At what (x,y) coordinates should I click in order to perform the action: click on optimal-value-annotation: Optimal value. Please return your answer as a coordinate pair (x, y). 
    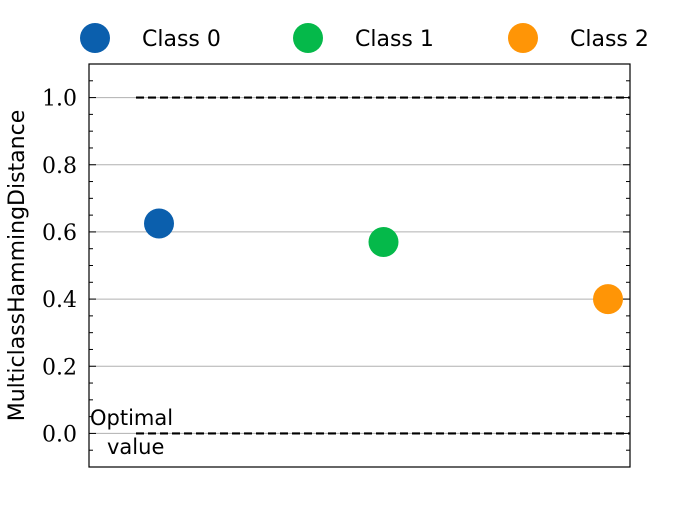
    Looking at the image, I should click on (131, 432).